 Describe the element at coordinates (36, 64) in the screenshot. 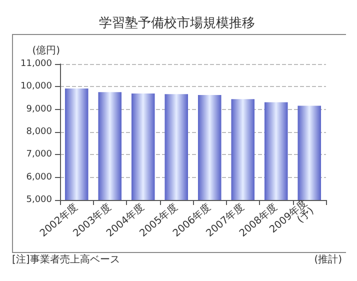

I see `y-tick-label: 11,000` at that location.